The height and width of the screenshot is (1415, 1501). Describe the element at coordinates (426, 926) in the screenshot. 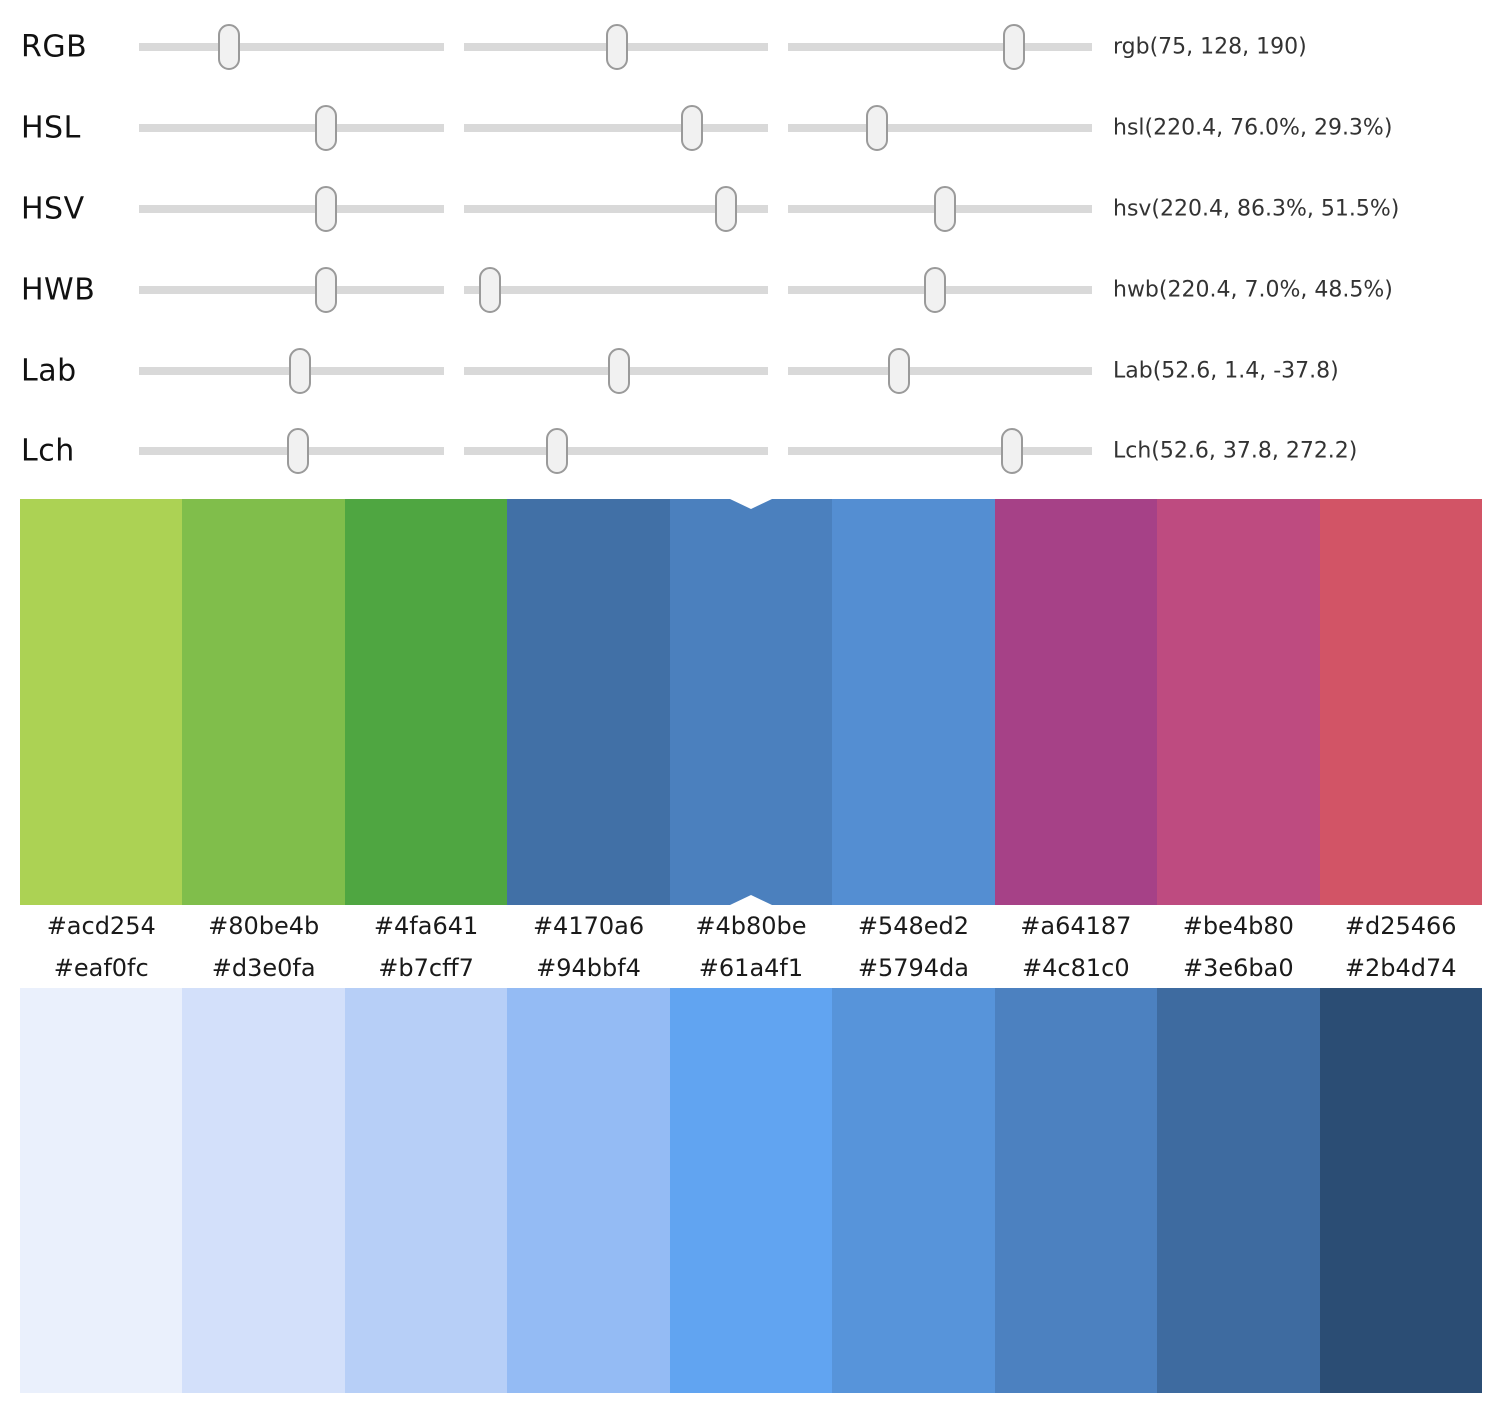

I see `swatch-hex-label: #4fa641` at that location.